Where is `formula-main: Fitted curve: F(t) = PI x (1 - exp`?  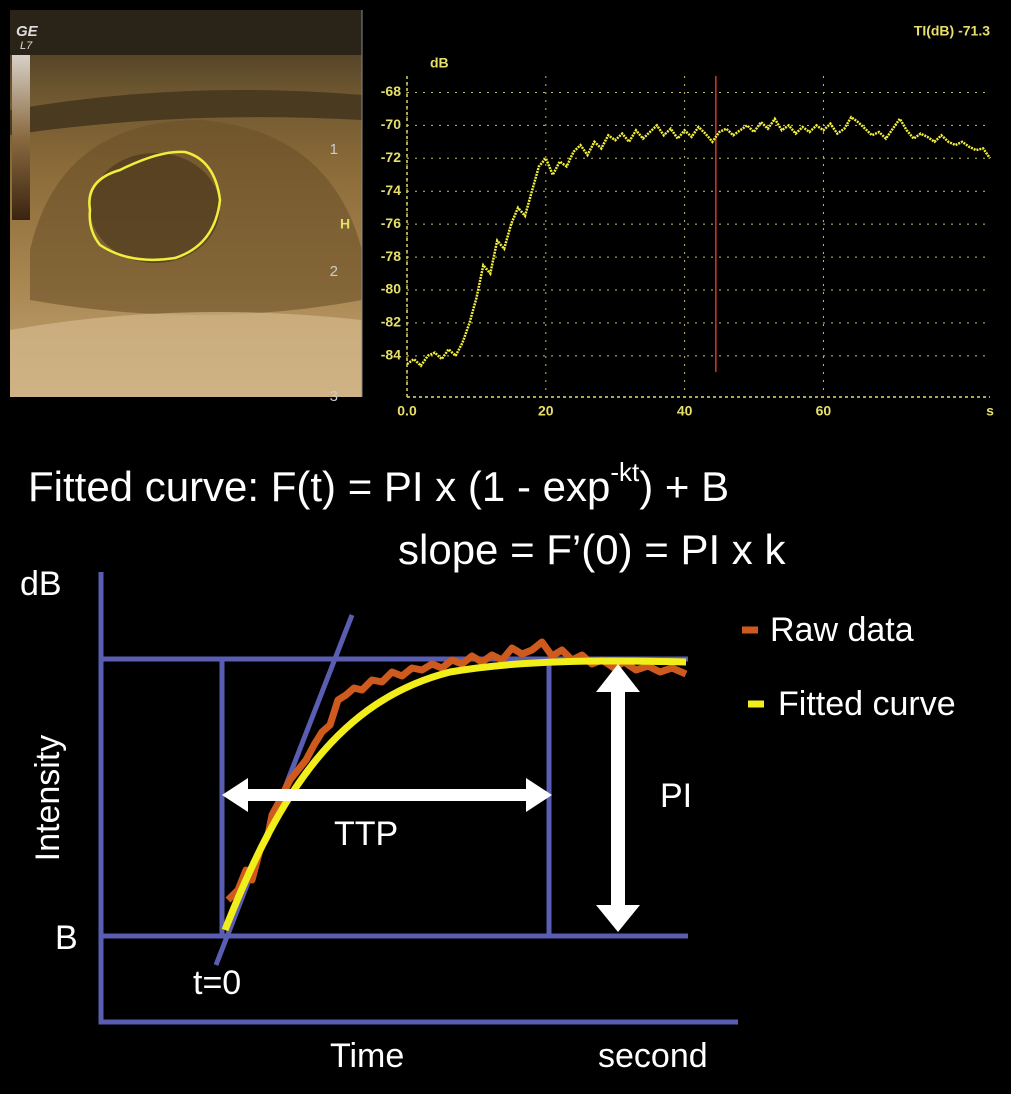 formula-main: Fitted curve: F(t) = PI x (1 - exp is located at coordinates (319, 486).